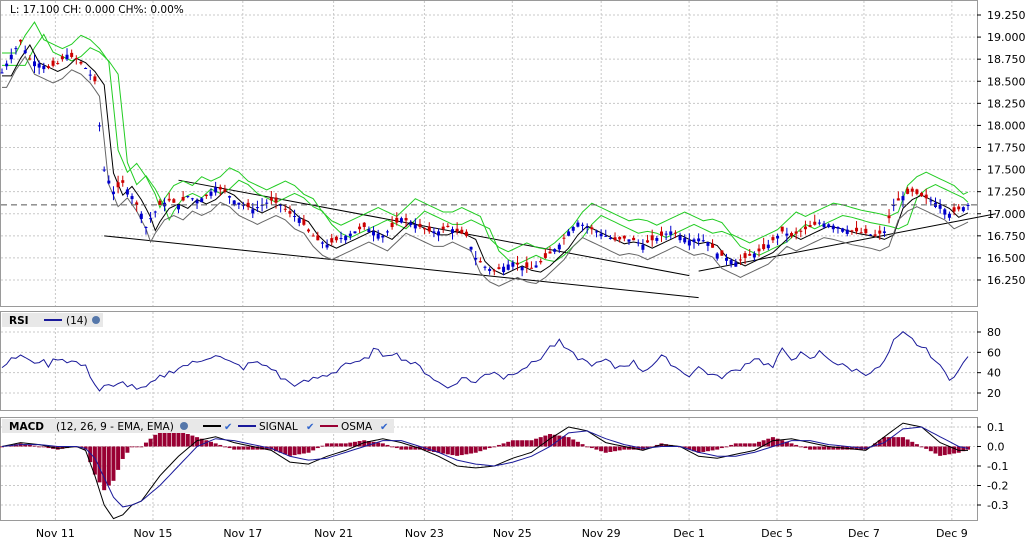 The height and width of the screenshot is (546, 1034). Describe the element at coordinates (384, 427) in the screenshot. I see `osma-check-icon: ✔` at that location.